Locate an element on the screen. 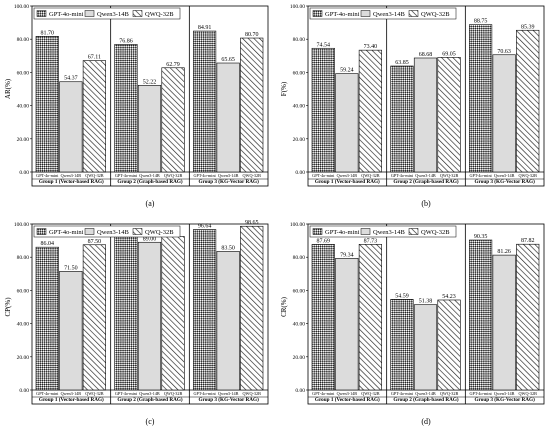  bar-value-label: 87.73 is located at coordinates (371, 241).